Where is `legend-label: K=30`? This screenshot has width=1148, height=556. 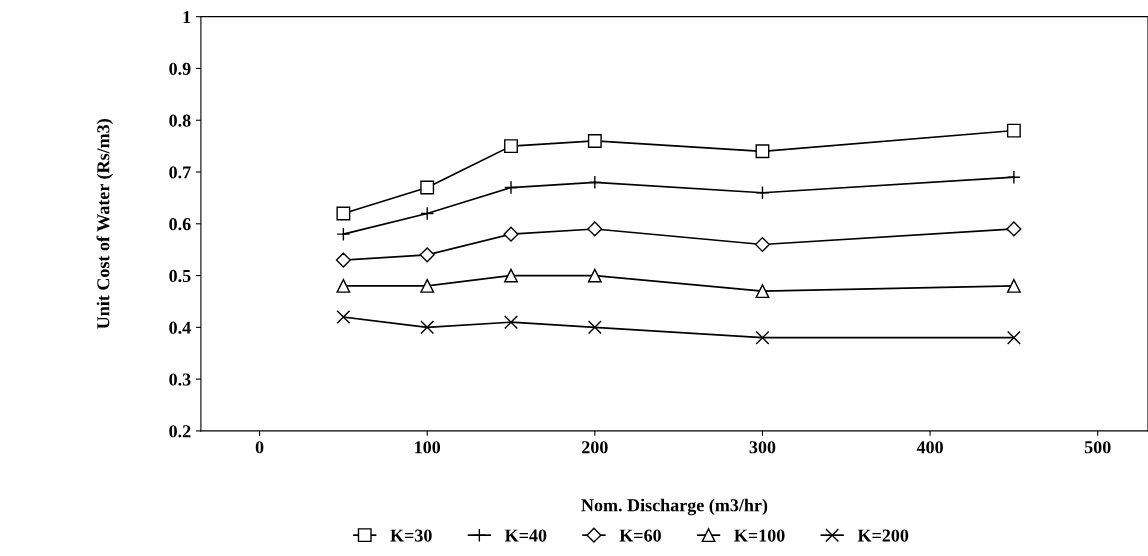 legend-label: K=30 is located at coordinates (411, 535).